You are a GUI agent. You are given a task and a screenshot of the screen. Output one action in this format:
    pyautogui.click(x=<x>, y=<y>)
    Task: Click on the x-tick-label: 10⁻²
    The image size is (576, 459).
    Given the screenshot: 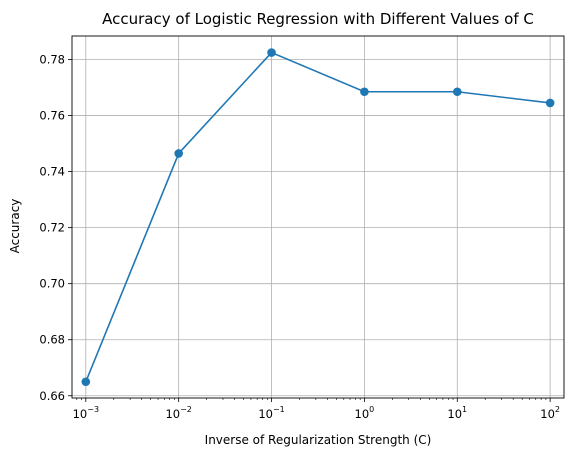 What is the action you would take?
    pyautogui.click(x=178, y=413)
    